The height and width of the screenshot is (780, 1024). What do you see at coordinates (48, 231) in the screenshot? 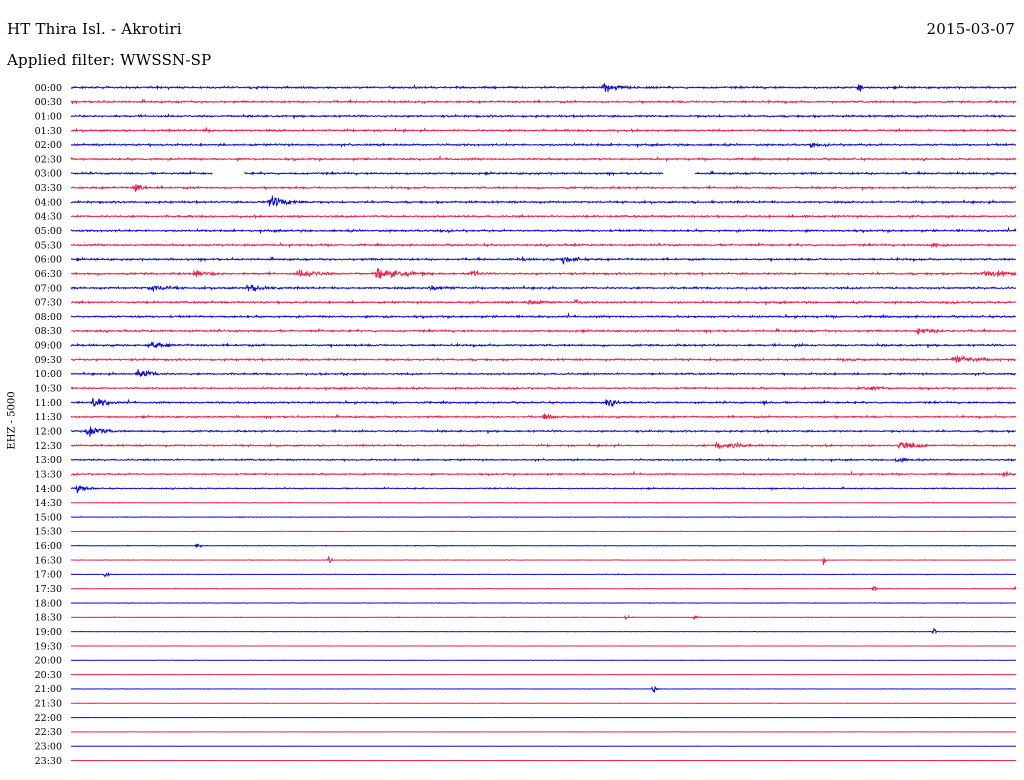
I see `row-time-label: 05:00` at bounding box center [48, 231].